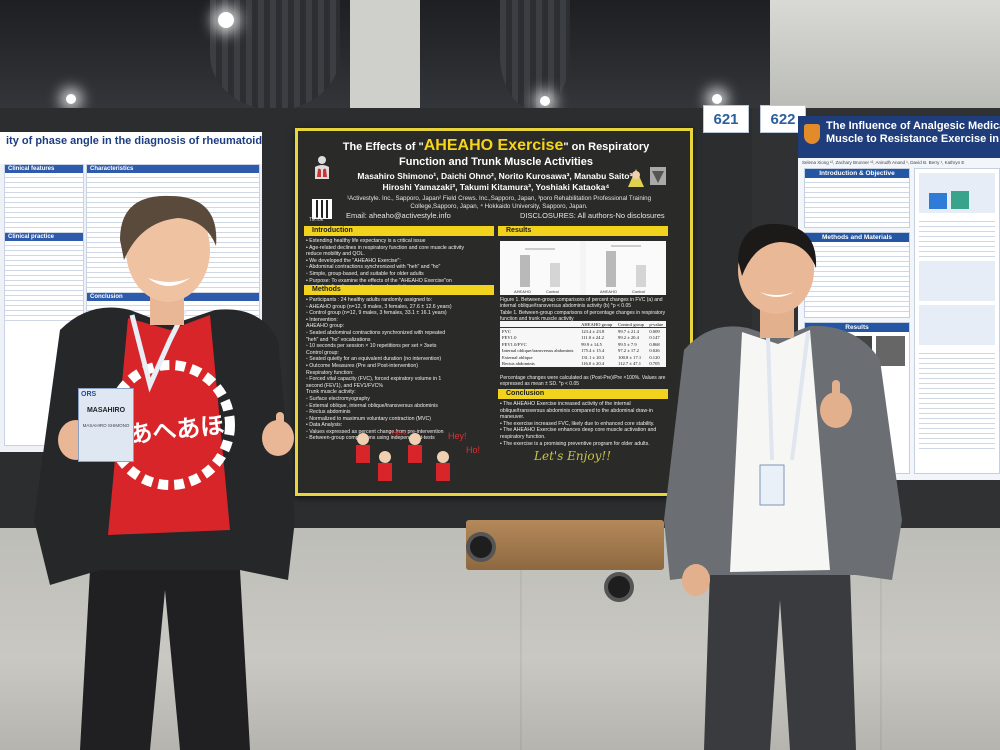  What do you see at coordinates (726, 119) in the screenshot?
I see `booth-number-left: 621` at bounding box center [726, 119].